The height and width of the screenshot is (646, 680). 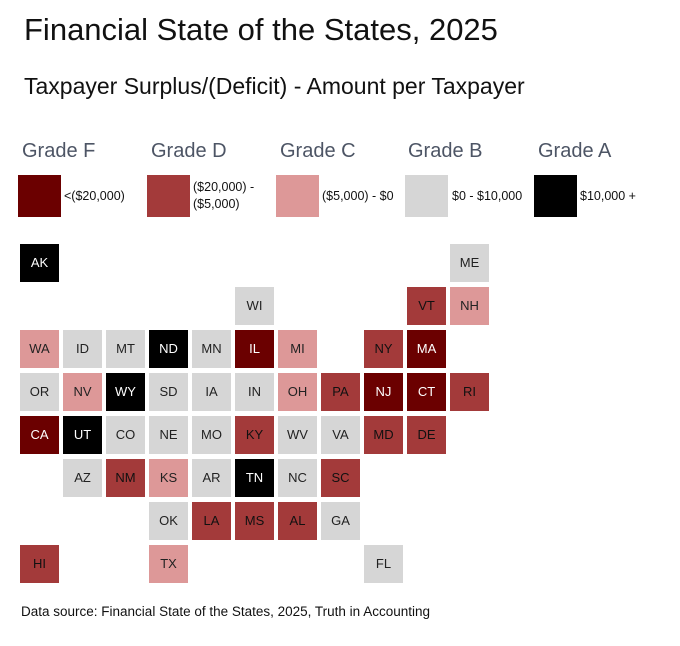 I want to click on state-tile-ar: AR, so click(x=211, y=478).